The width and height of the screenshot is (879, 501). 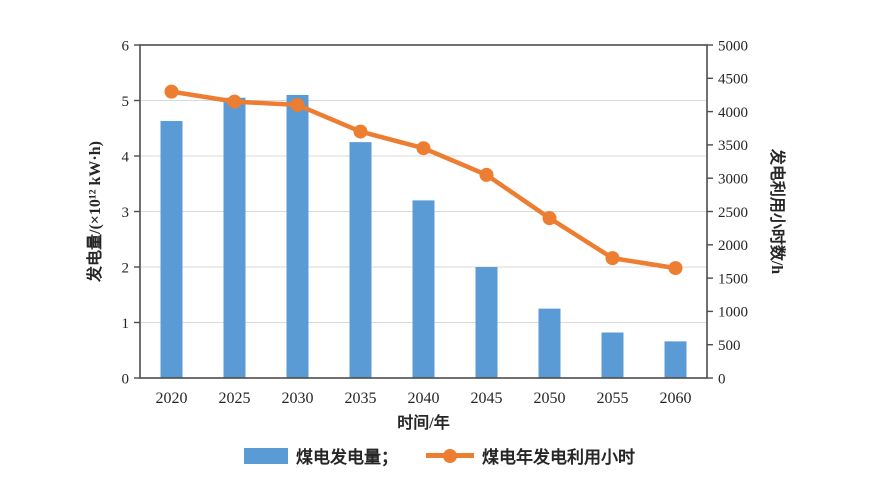 What do you see at coordinates (235, 398) in the screenshot?
I see `x-tick-label: 2025` at bounding box center [235, 398].